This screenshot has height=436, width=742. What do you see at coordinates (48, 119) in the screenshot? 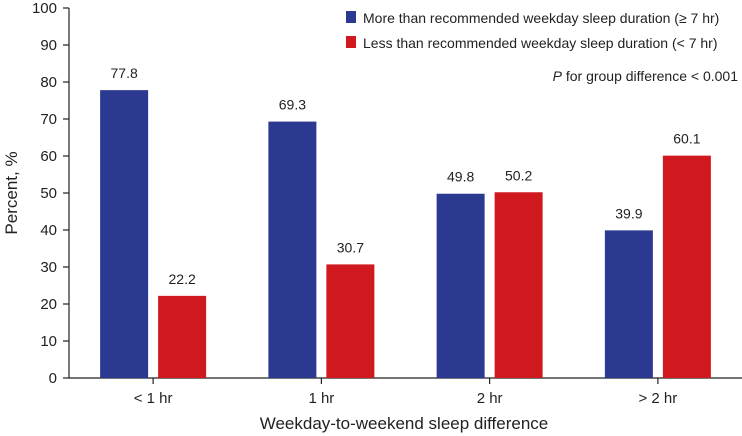
I see `y-tick-label: 70` at bounding box center [48, 119].